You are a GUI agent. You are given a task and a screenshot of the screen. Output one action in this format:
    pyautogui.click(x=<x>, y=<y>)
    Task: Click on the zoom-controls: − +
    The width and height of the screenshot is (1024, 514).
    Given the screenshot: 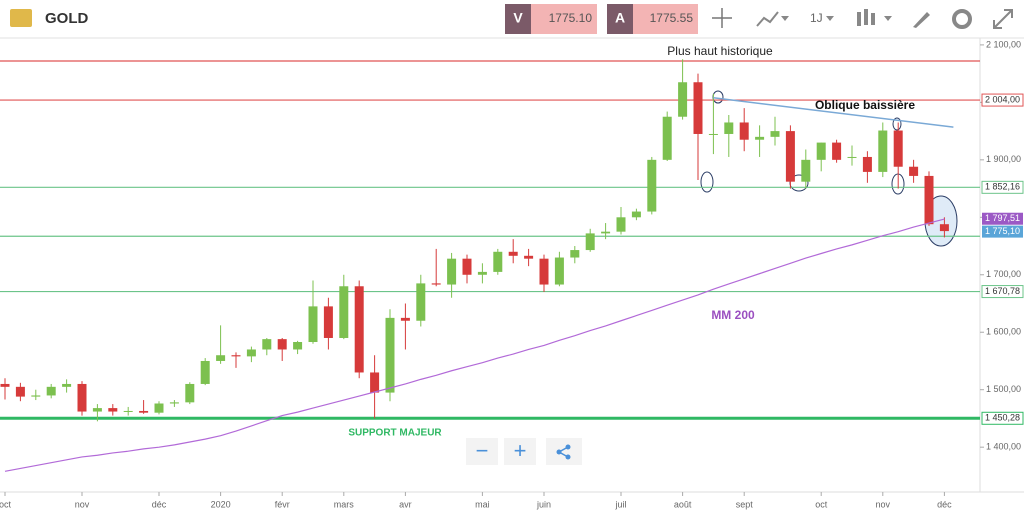 What is the action you would take?
    pyautogui.click(x=524, y=451)
    